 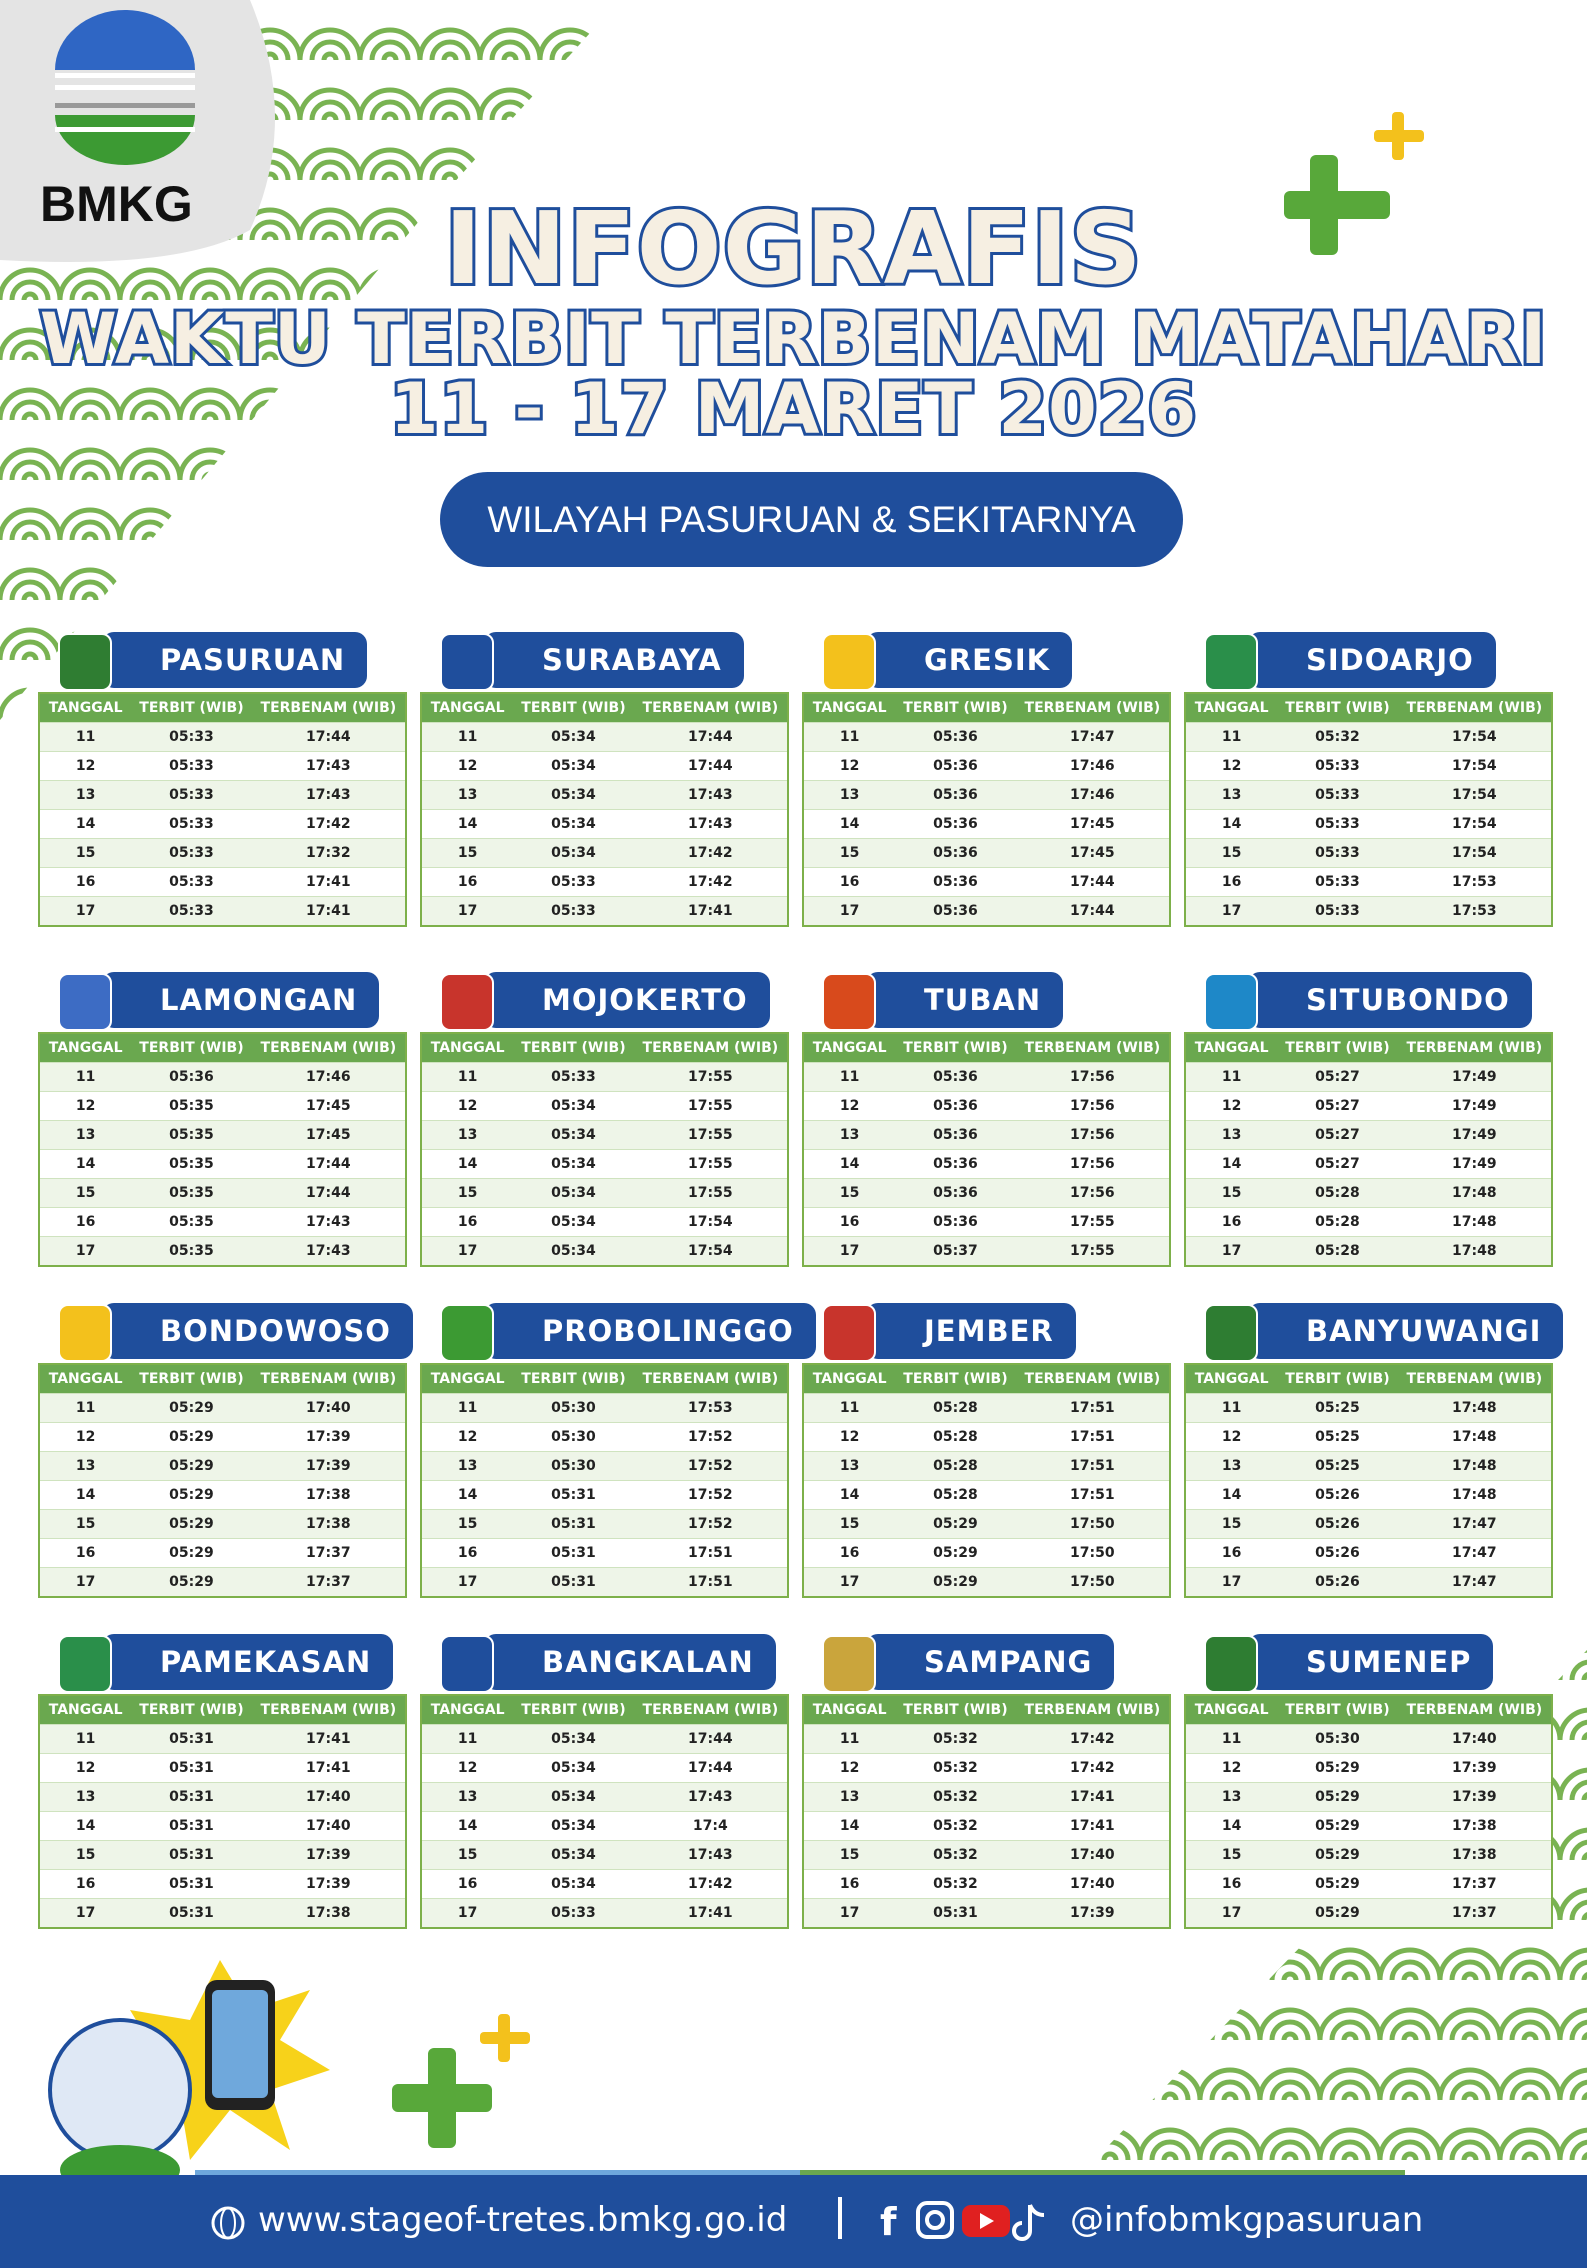 What do you see at coordinates (1474, 1884) in the screenshot?
I see `table-cell: 17:37` at bounding box center [1474, 1884].